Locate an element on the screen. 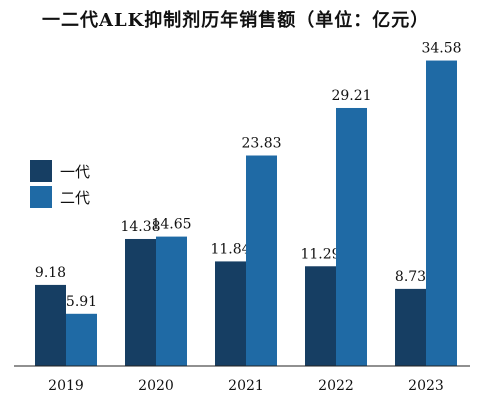 Image resolution: width=484 pixels, height=400 pixels. bar-gen1-2023 is located at coordinates (410, 327).